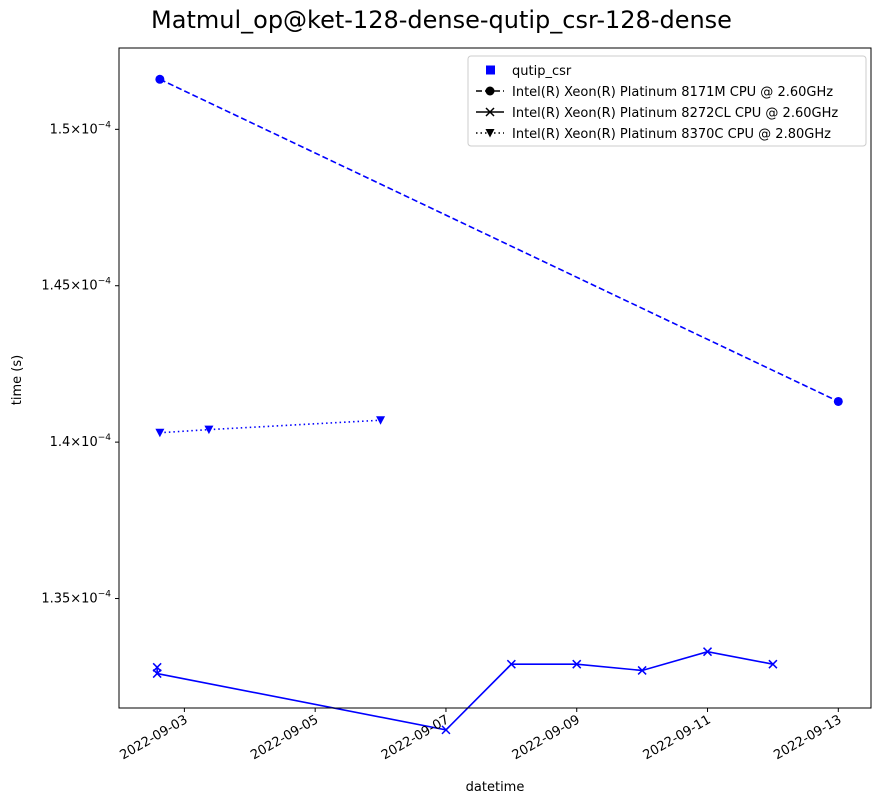  What do you see at coordinates (495, 787) in the screenshot?
I see `x-axis-label: datetime` at bounding box center [495, 787].